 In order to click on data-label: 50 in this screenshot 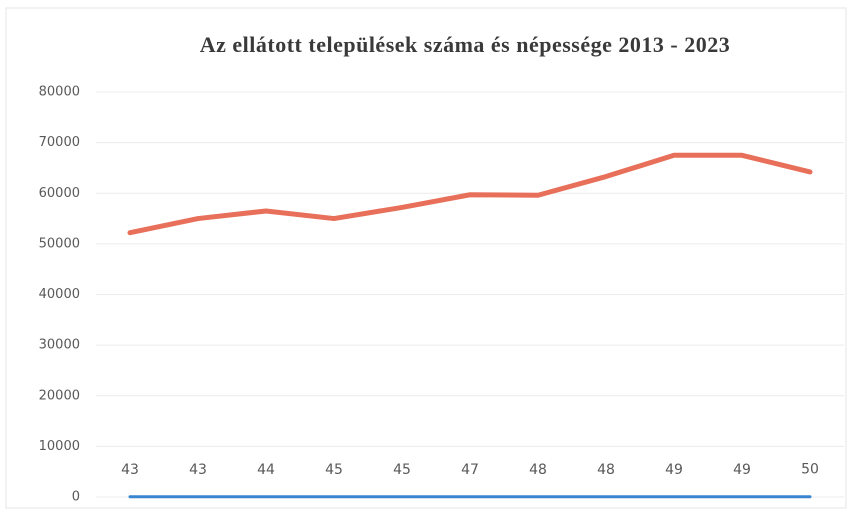, I will do `click(810, 470)`.